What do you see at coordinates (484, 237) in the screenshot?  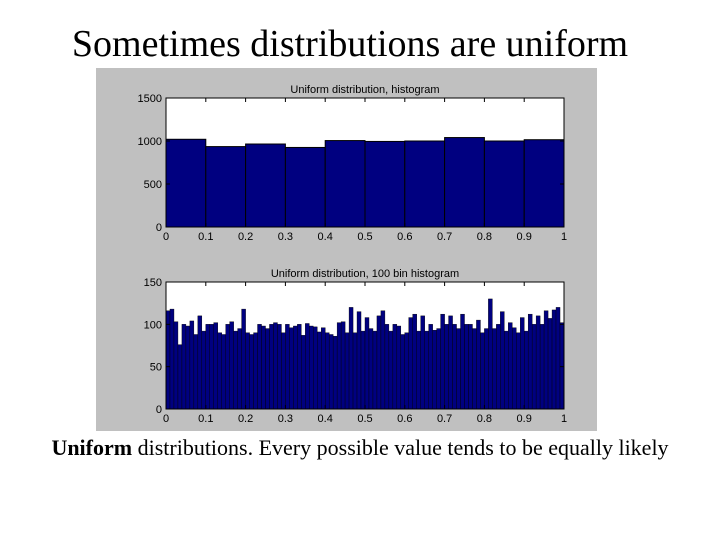 I see `histogram-10-xtick-label: 0.8` at bounding box center [484, 237].